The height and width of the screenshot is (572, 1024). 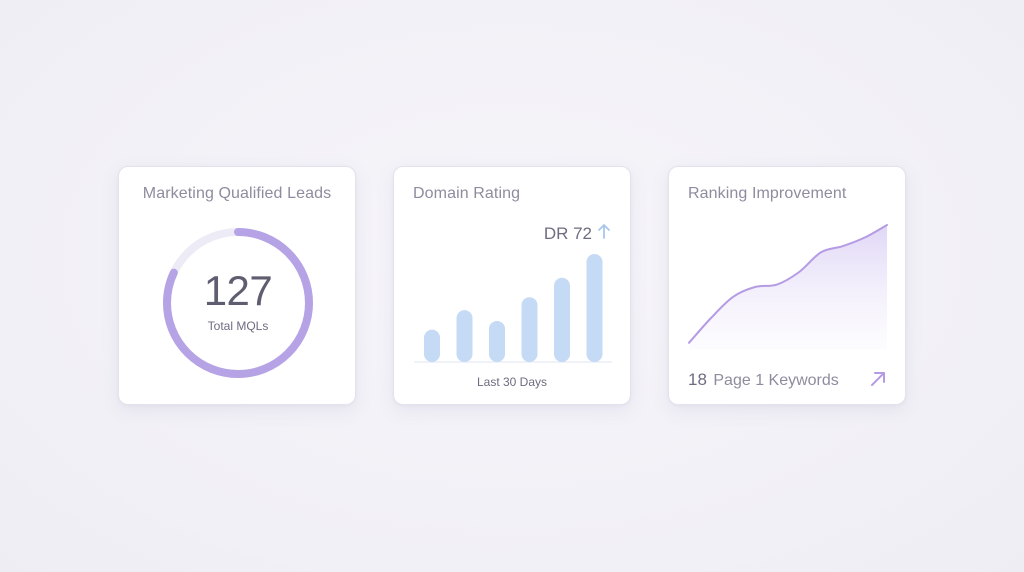 I want to click on ranking-card: Ranking Improvement 18 Page 1 Keywords, so click(x=787, y=285).